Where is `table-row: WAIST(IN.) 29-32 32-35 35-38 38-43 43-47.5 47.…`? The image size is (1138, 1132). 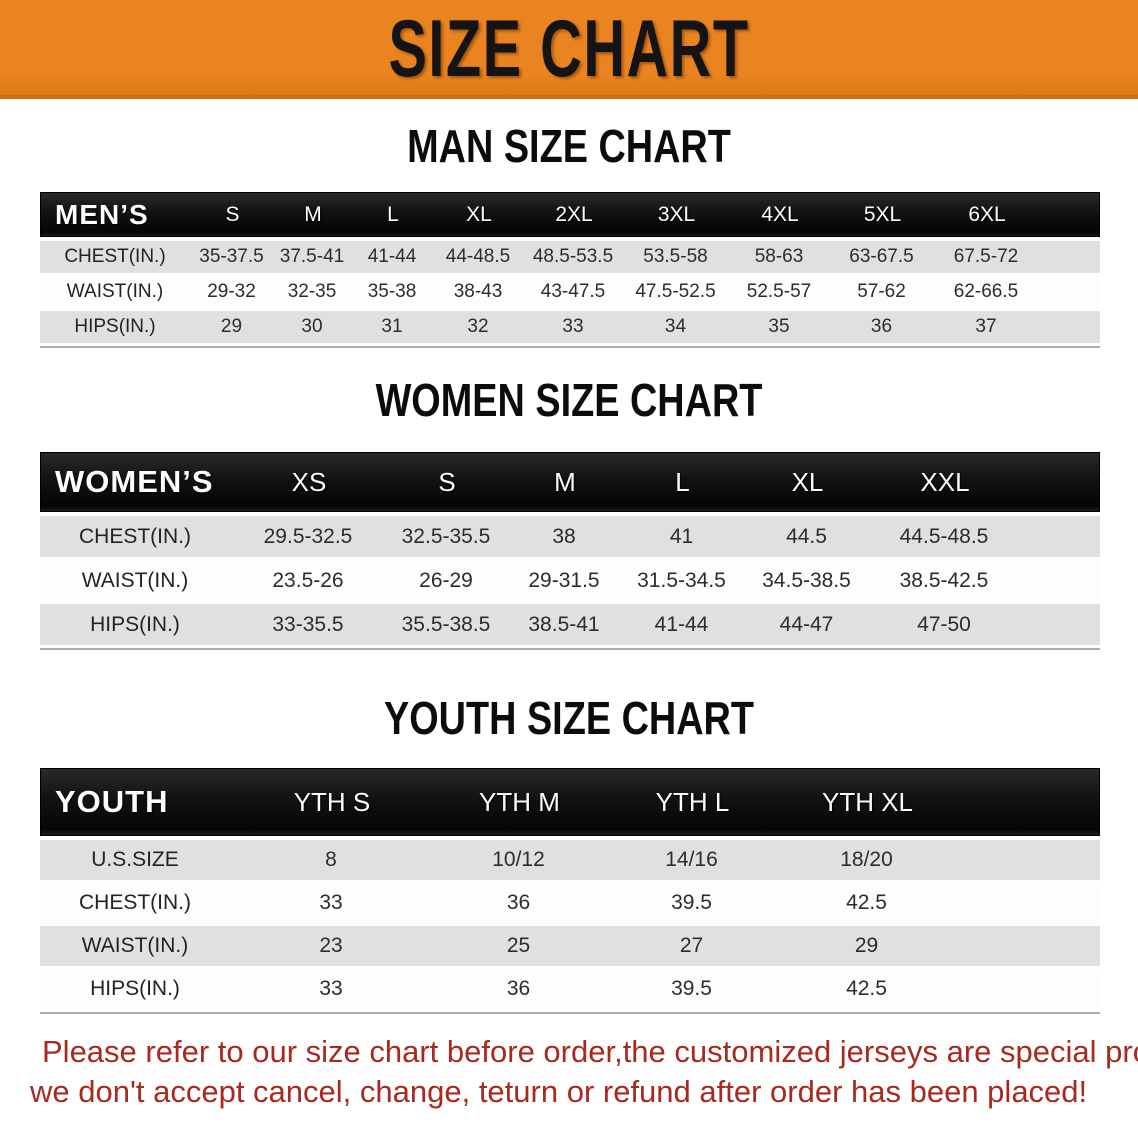 table-row: WAIST(IN.) 29-32 32-35 35-38 38-43 43-47.5 47.… is located at coordinates (570, 292).